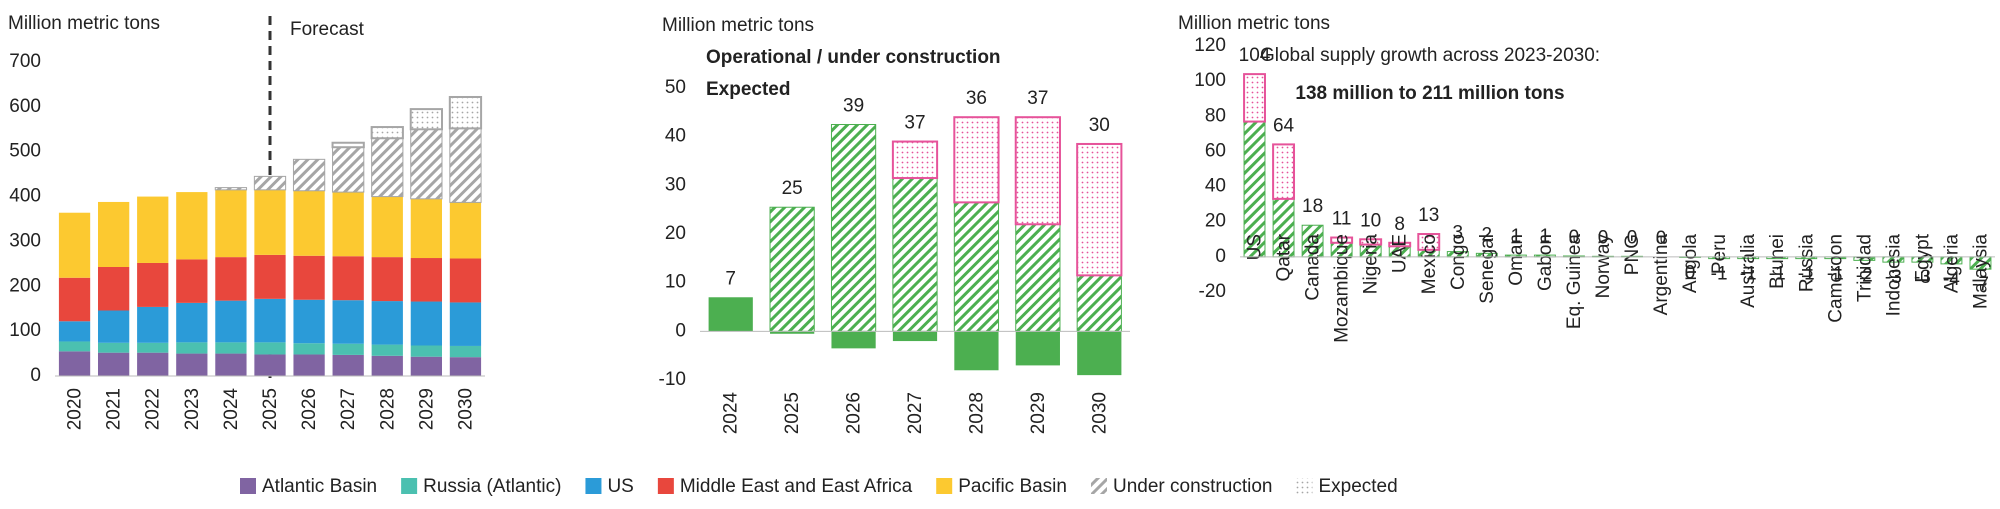  Describe the element at coordinates (1661, 275) in the screenshot. I see `x-tick-label: Argentina` at that location.